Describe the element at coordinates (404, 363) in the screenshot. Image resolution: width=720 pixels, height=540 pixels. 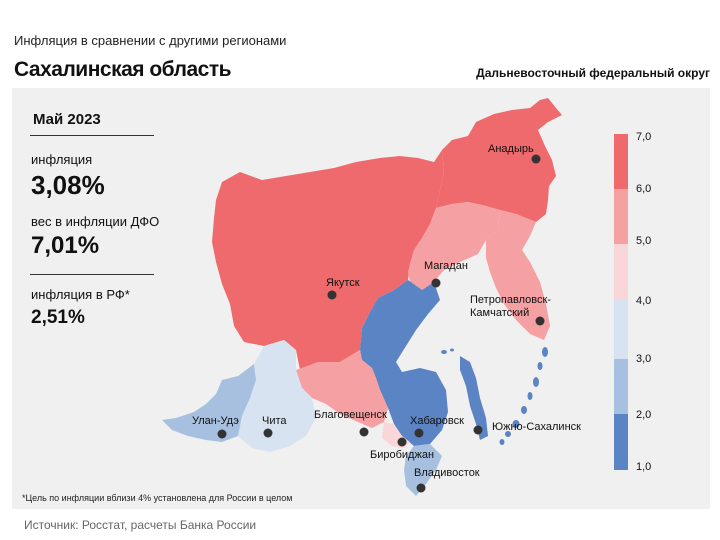
I see `region-khabarovsk` at that location.